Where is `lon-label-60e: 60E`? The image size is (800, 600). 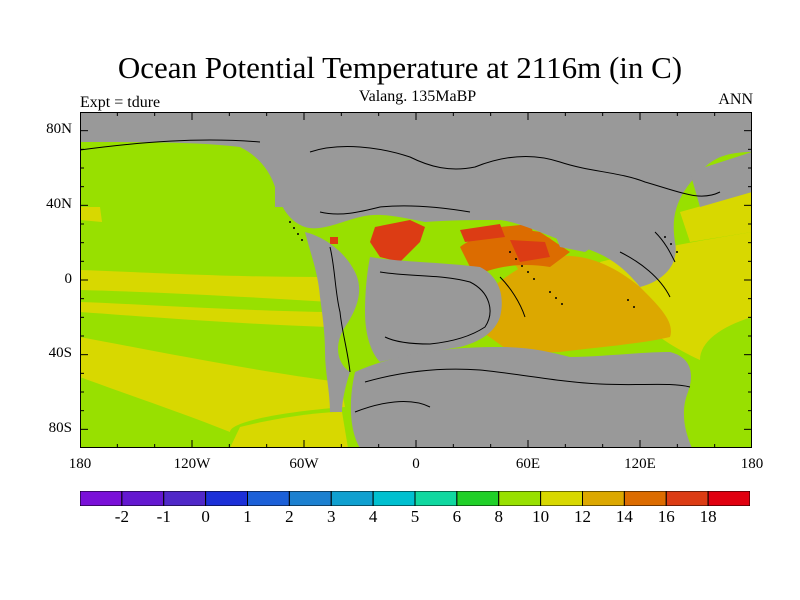 lon-label-60e: 60E is located at coordinates (528, 464).